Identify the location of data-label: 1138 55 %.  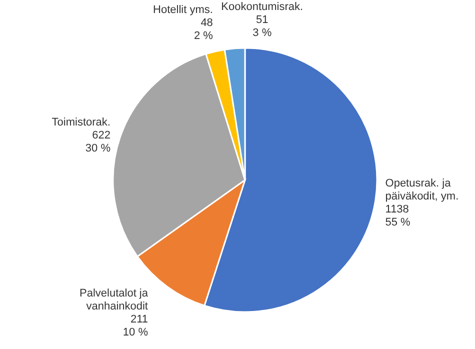
(398, 216).